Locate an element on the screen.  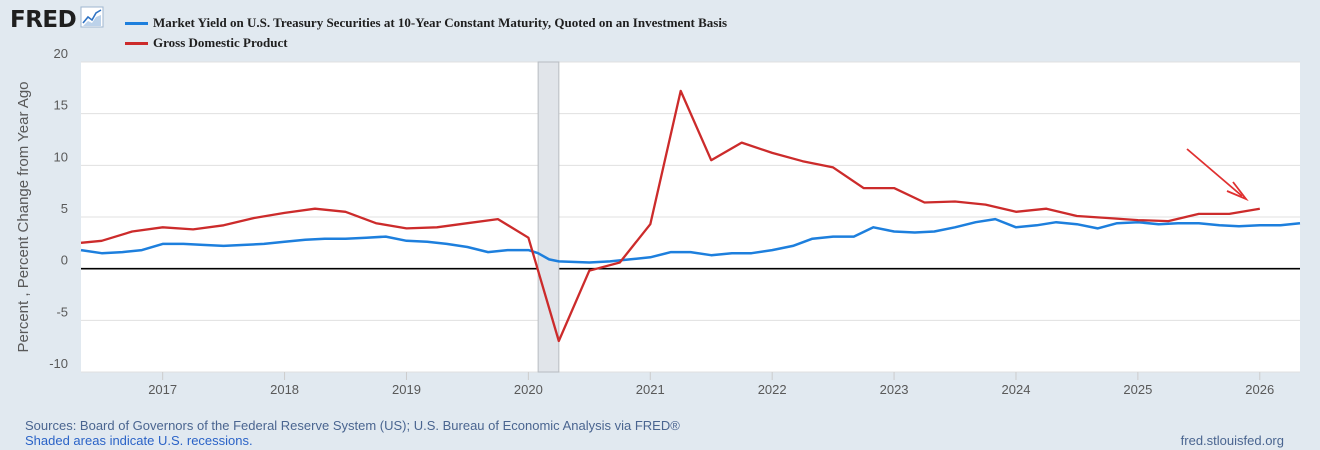
x-tick-label: 2020 is located at coordinates (528, 389).